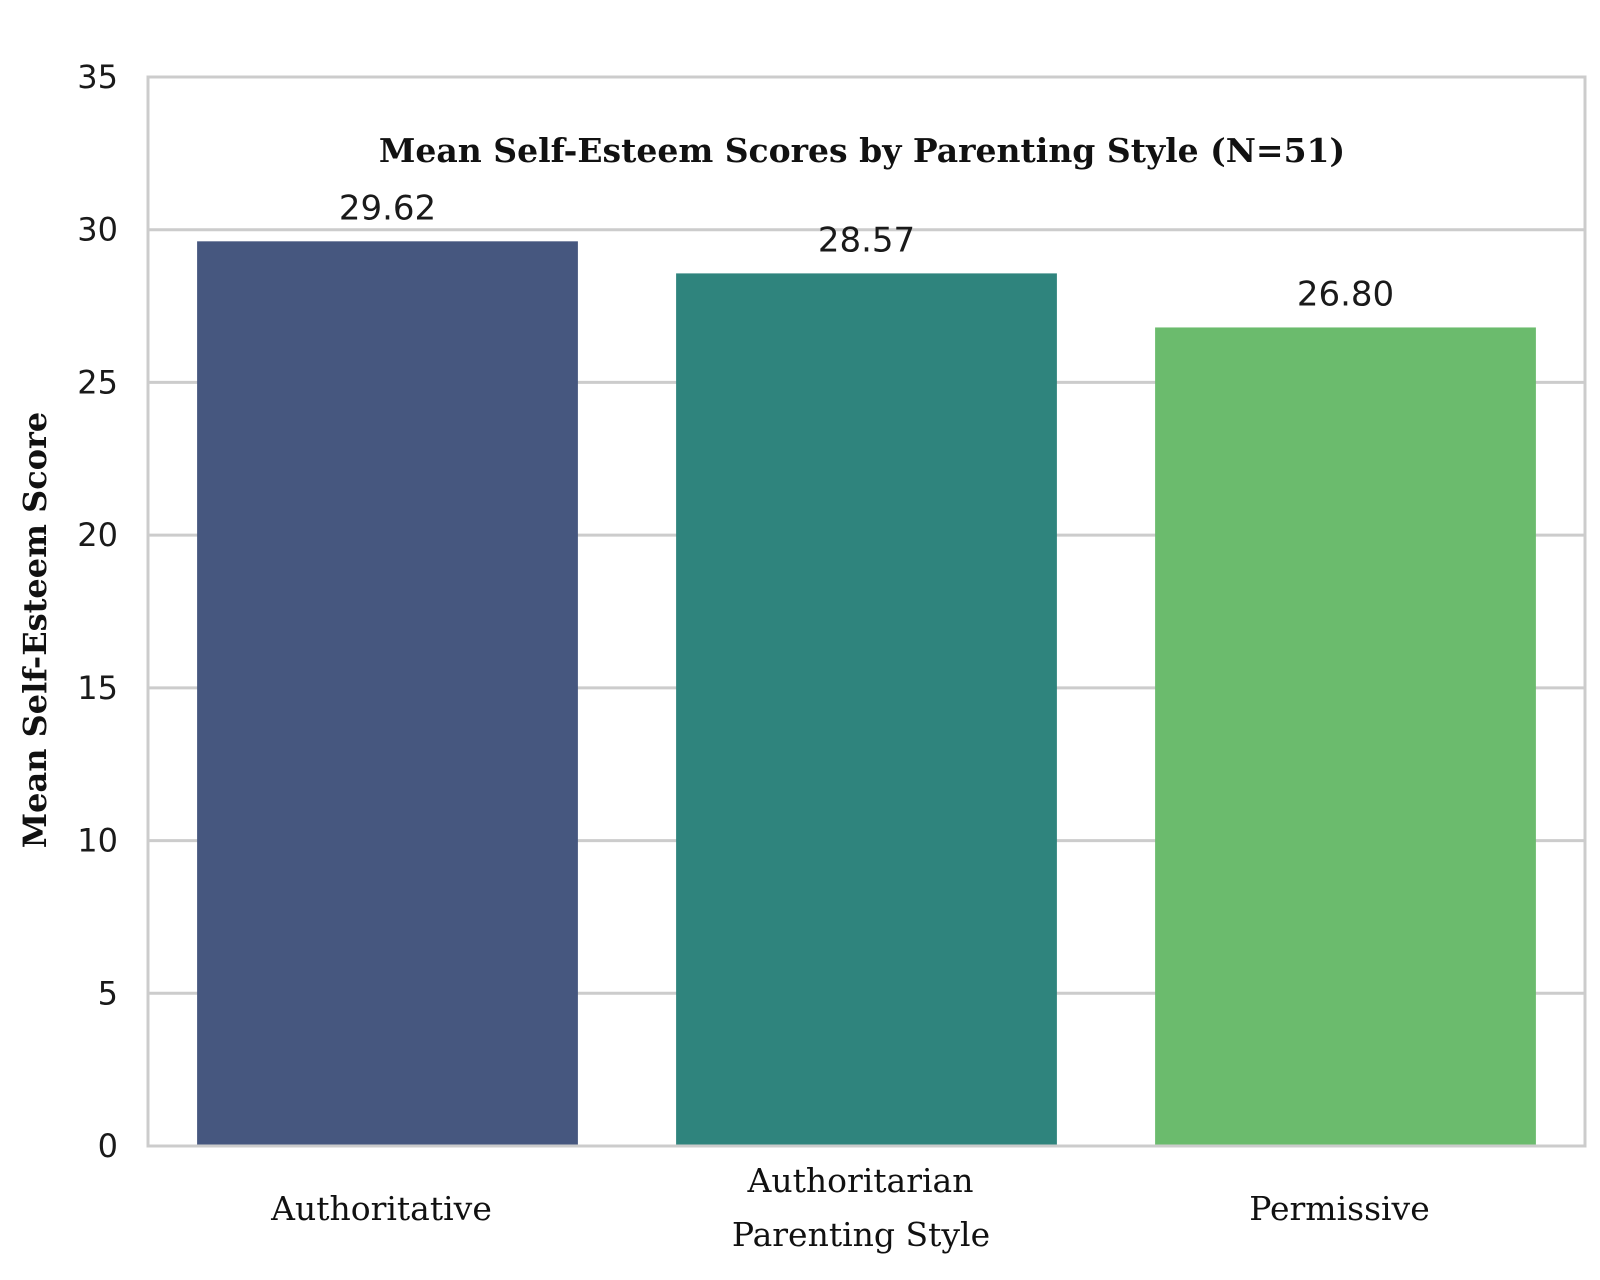 This screenshot has width=1600, height=1280. What do you see at coordinates (97, 611) in the screenshot?
I see `y-tick-labels: 0 5 10 15 20 25 30 35` at bounding box center [97, 611].